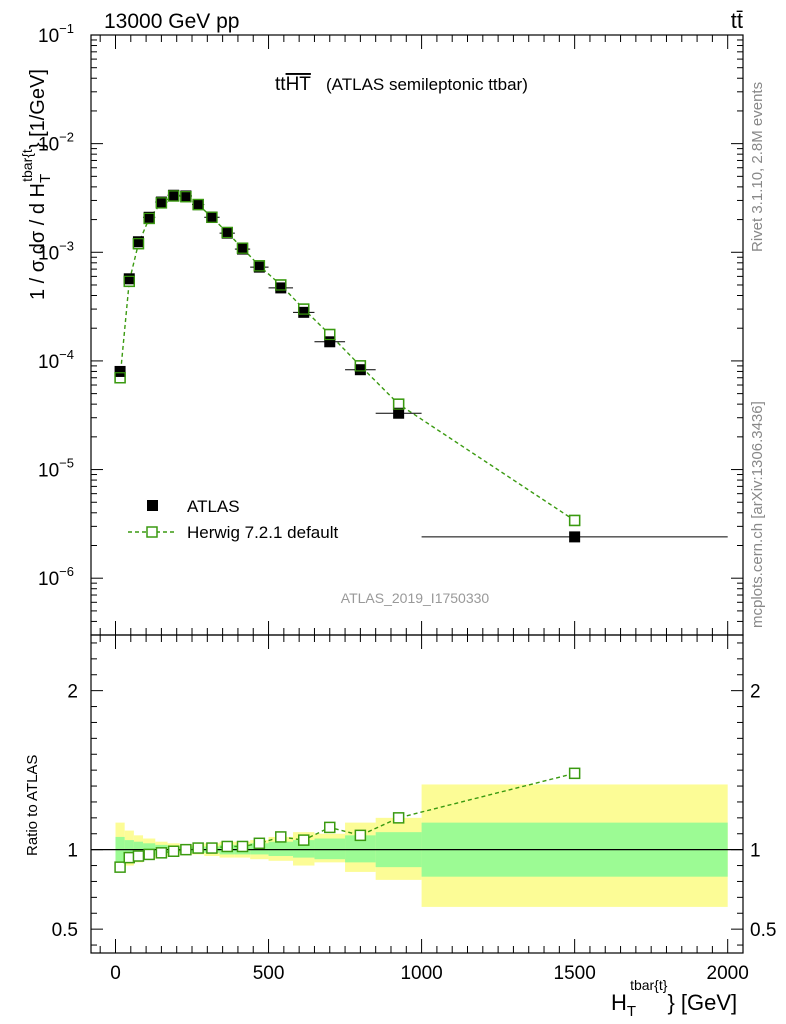  I want to click on main-y-axis-label-suffix: } [1/GeV], so click(38, 109).